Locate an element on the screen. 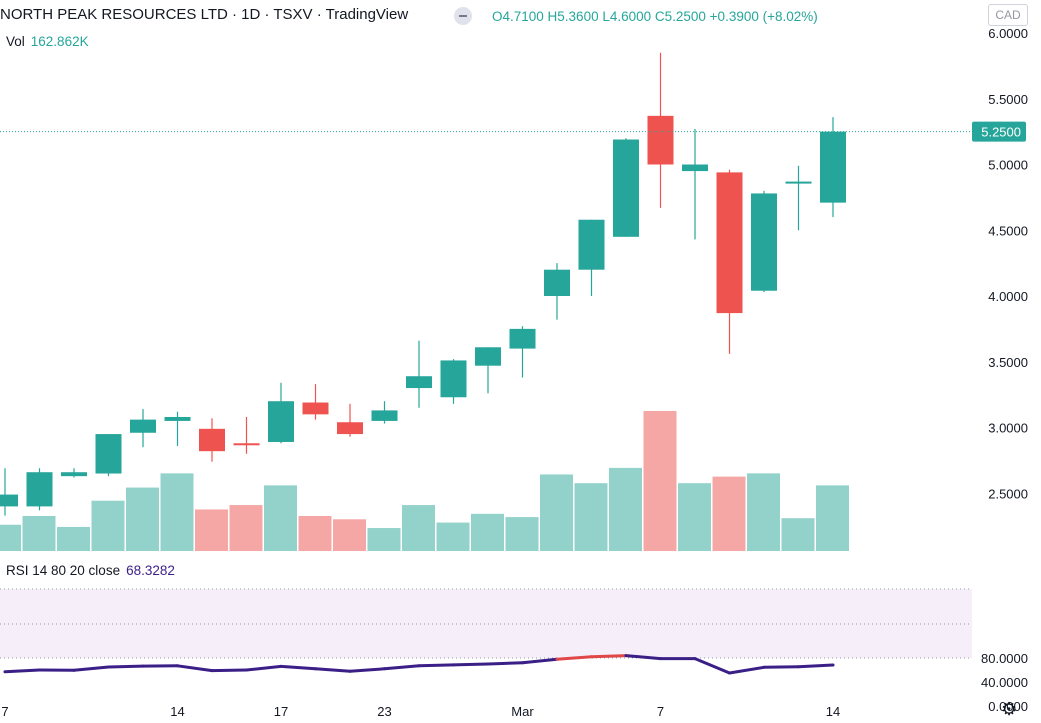  volume-legend: Vol 162.862K is located at coordinates (47, 41).